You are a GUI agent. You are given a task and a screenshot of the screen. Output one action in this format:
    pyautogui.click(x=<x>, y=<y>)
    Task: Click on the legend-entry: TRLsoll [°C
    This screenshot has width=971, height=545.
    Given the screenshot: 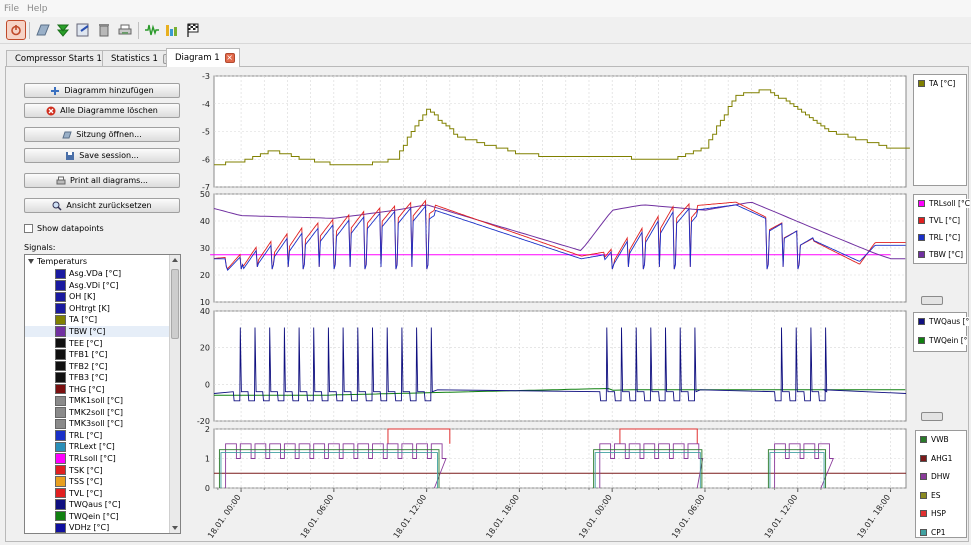 What is the action you would take?
    pyautogui.click(x=944, y=203)
    